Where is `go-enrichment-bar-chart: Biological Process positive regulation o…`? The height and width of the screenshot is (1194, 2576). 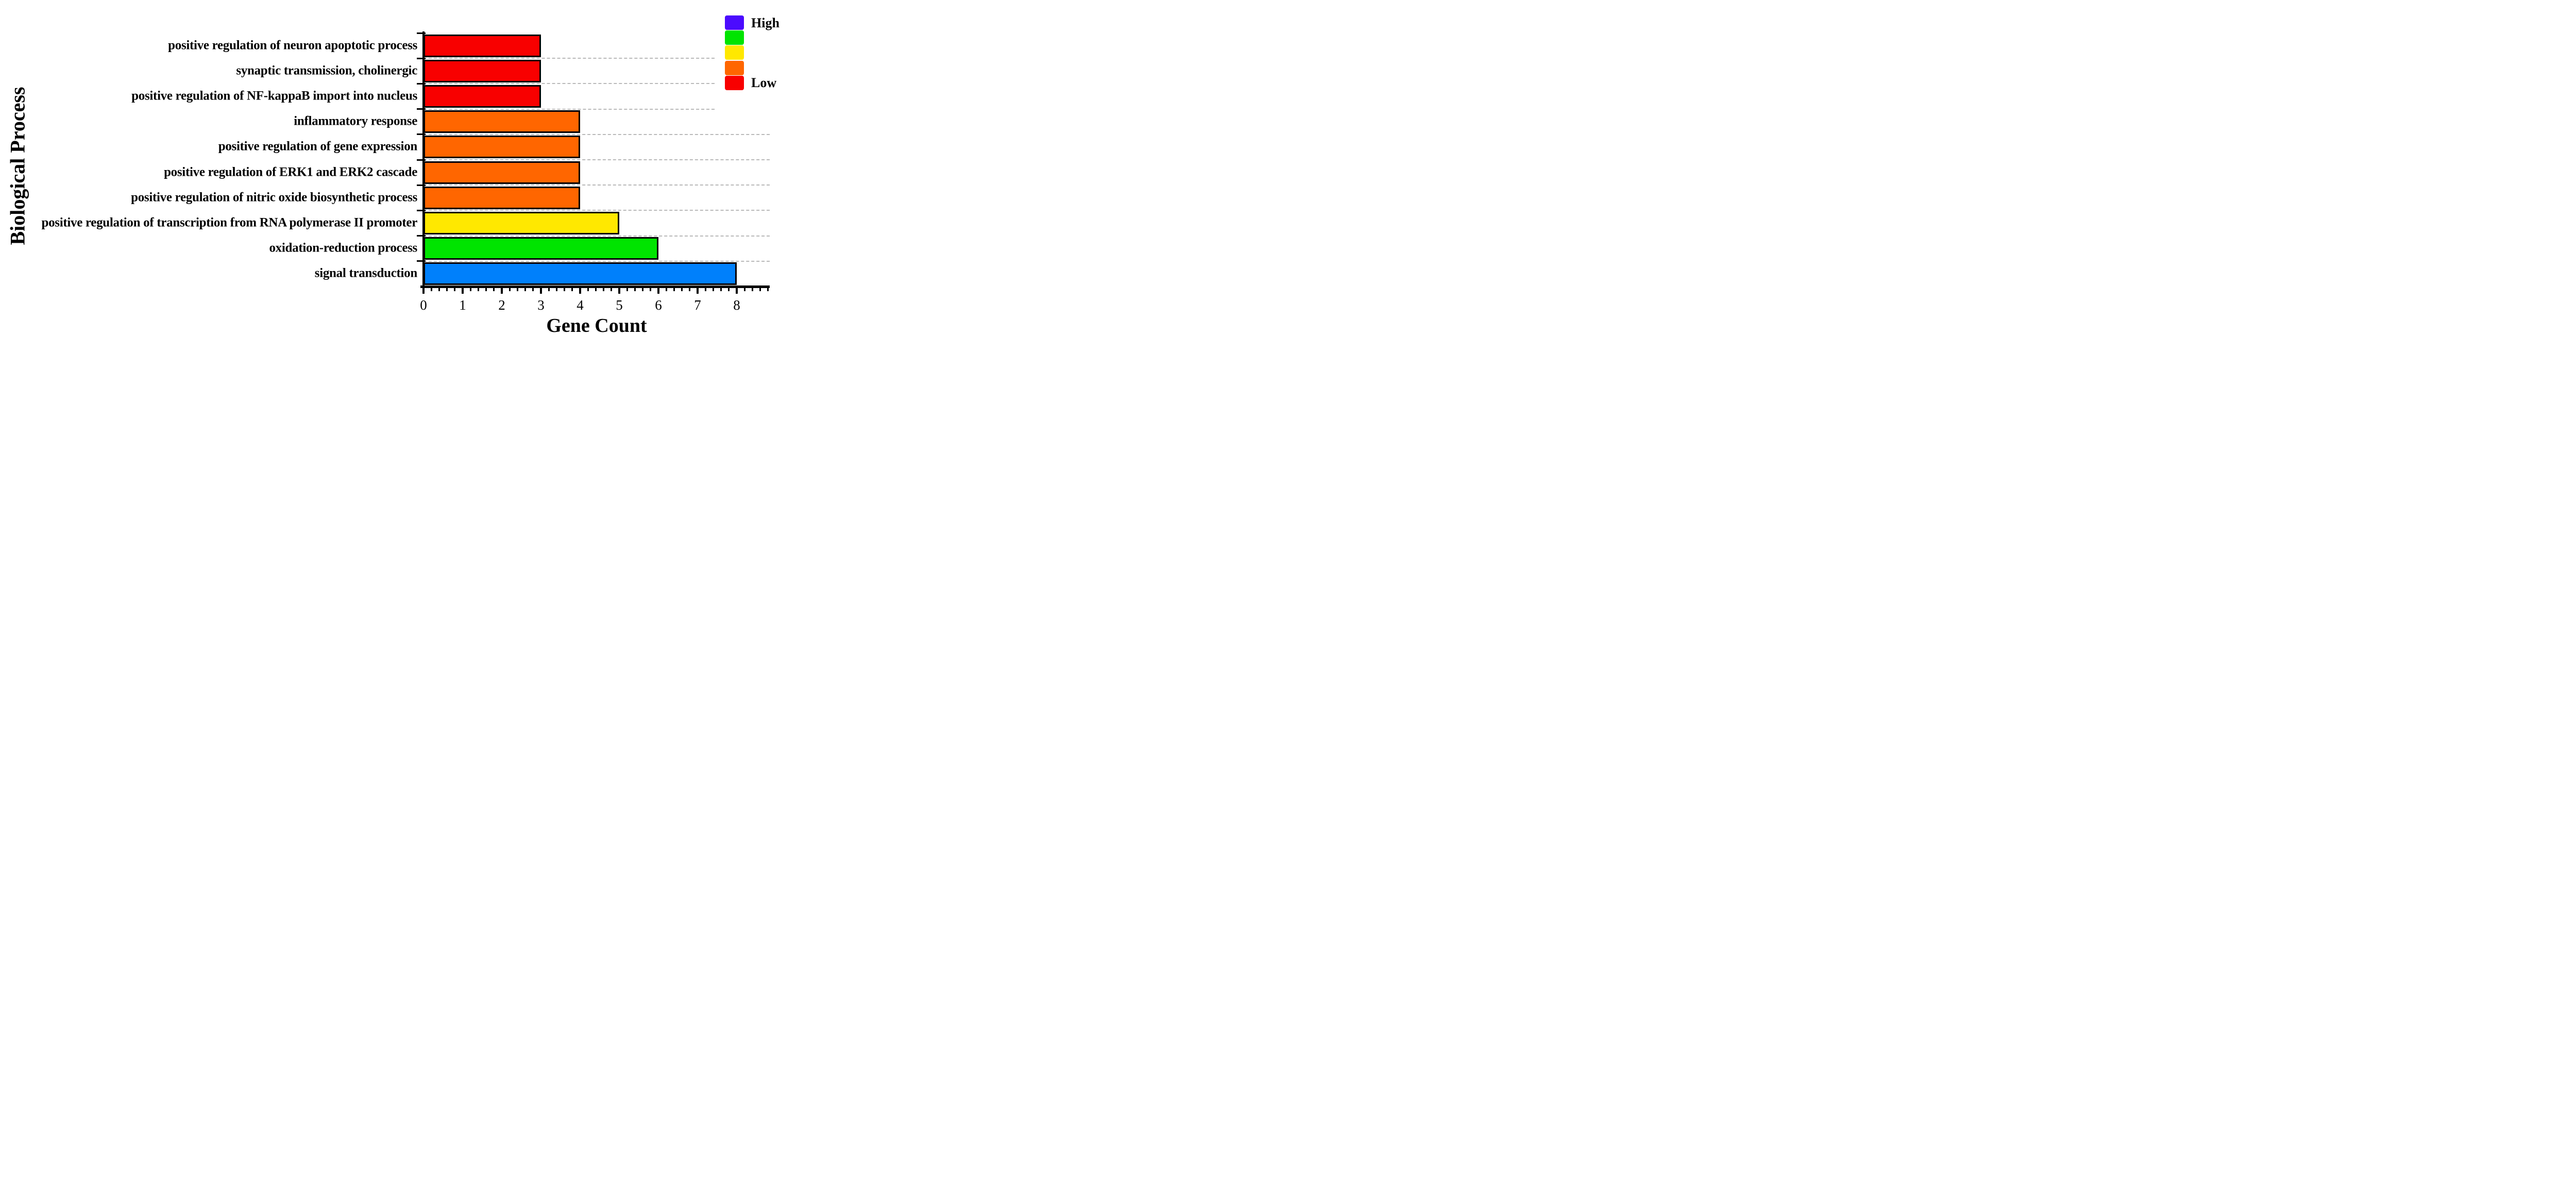
go-enrichment-bar-chart: Biological Process positive regulation o… is located at coordinates (404, 171).